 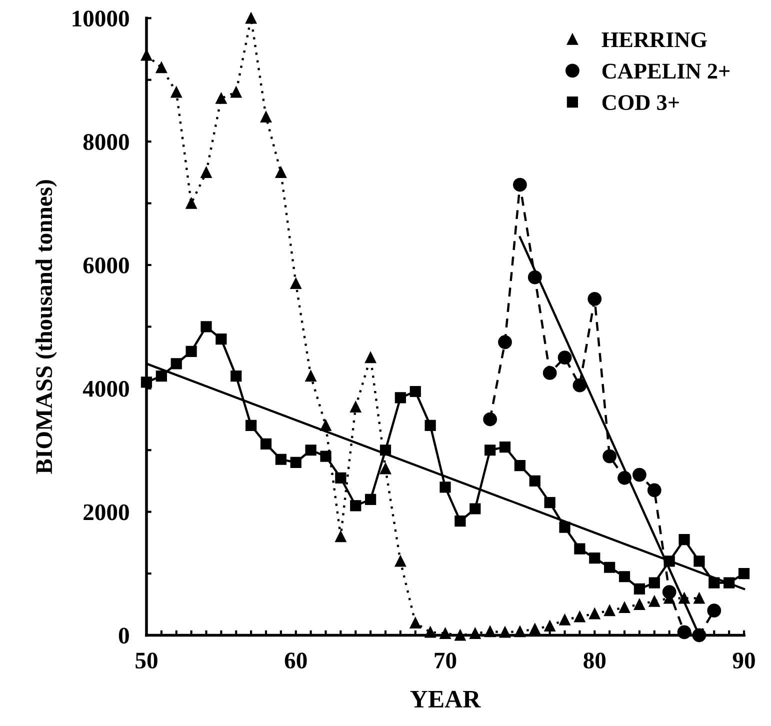 What do you see at coordinates (106, 142) in the screenshot?
I see `y-tick-label: 8000` at bounding box center [106, 142].